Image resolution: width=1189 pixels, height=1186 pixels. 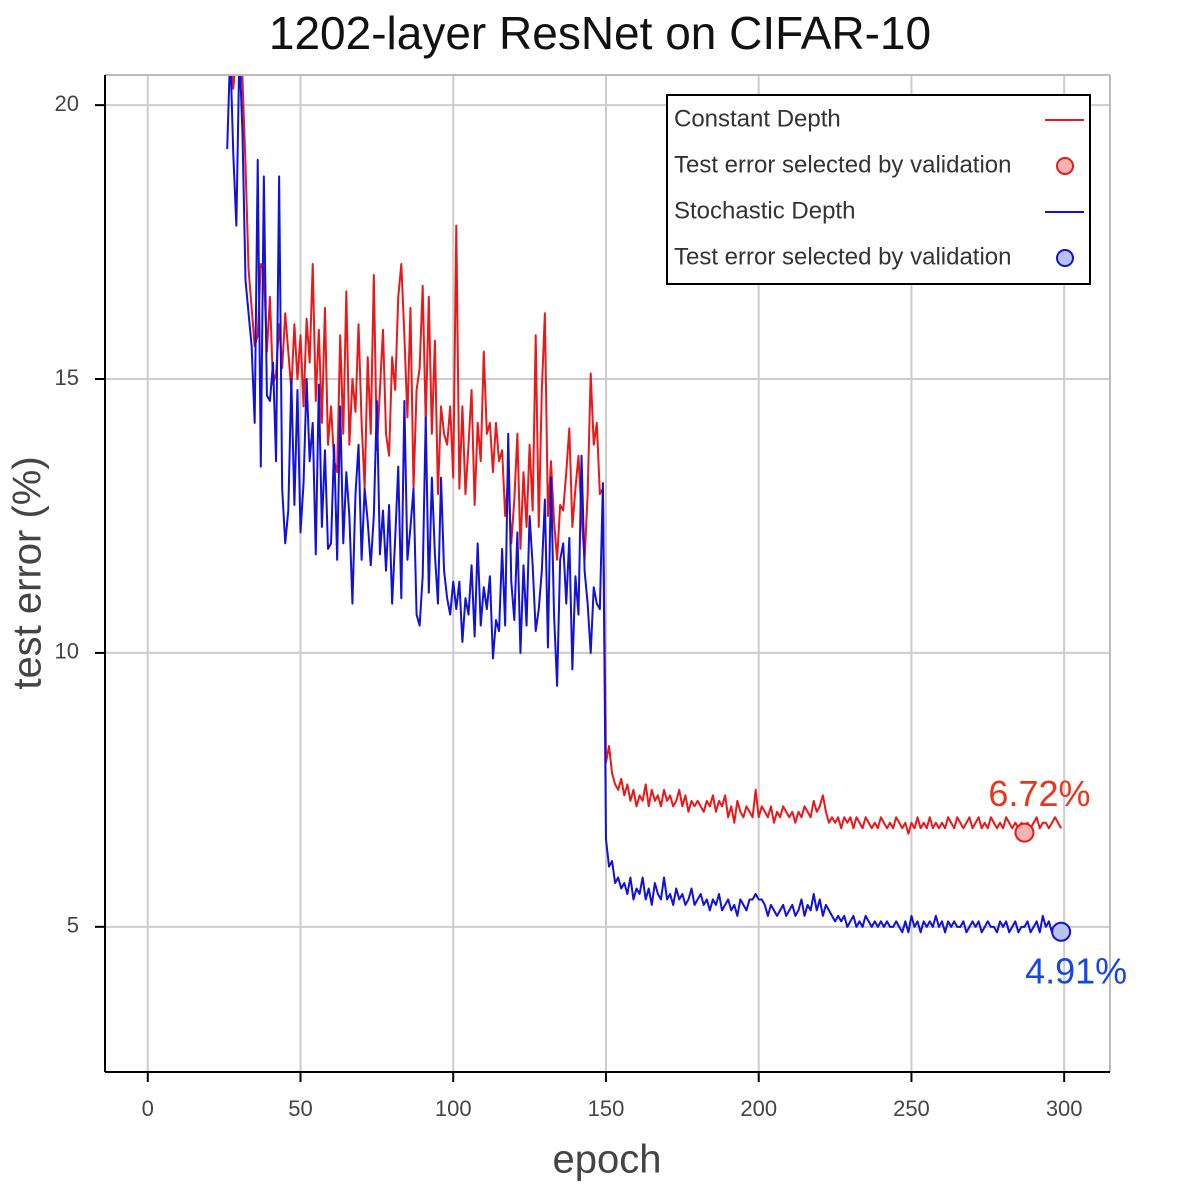 What do you see at coordinates (67, 377) in the screenshot?
I see `y-tick-label: 15` at bounding box center [67, 377].